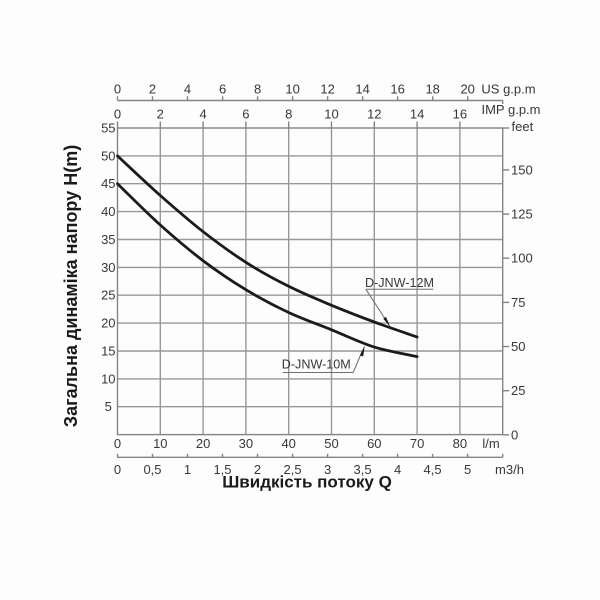  What do you see at coordinates (508, 89) in the screenshot?
I see `svg-text: US g.p.m` at bounding box center [508, 89].